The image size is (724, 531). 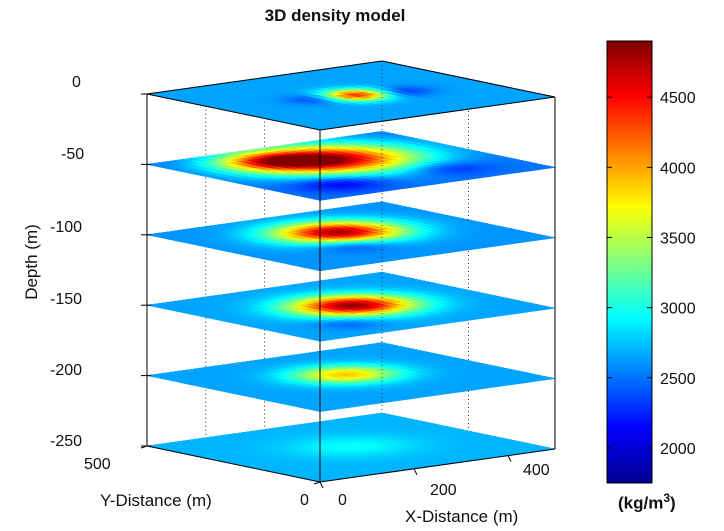 I want to click on slice-depth--250, so click(x=351, y=447).